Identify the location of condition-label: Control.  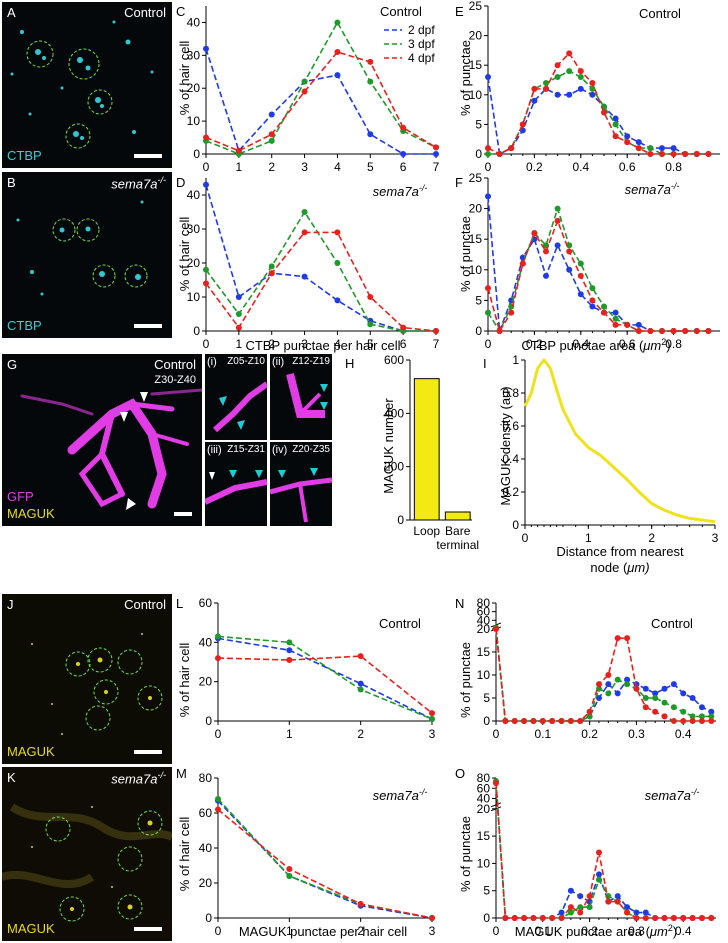
(175, 364).